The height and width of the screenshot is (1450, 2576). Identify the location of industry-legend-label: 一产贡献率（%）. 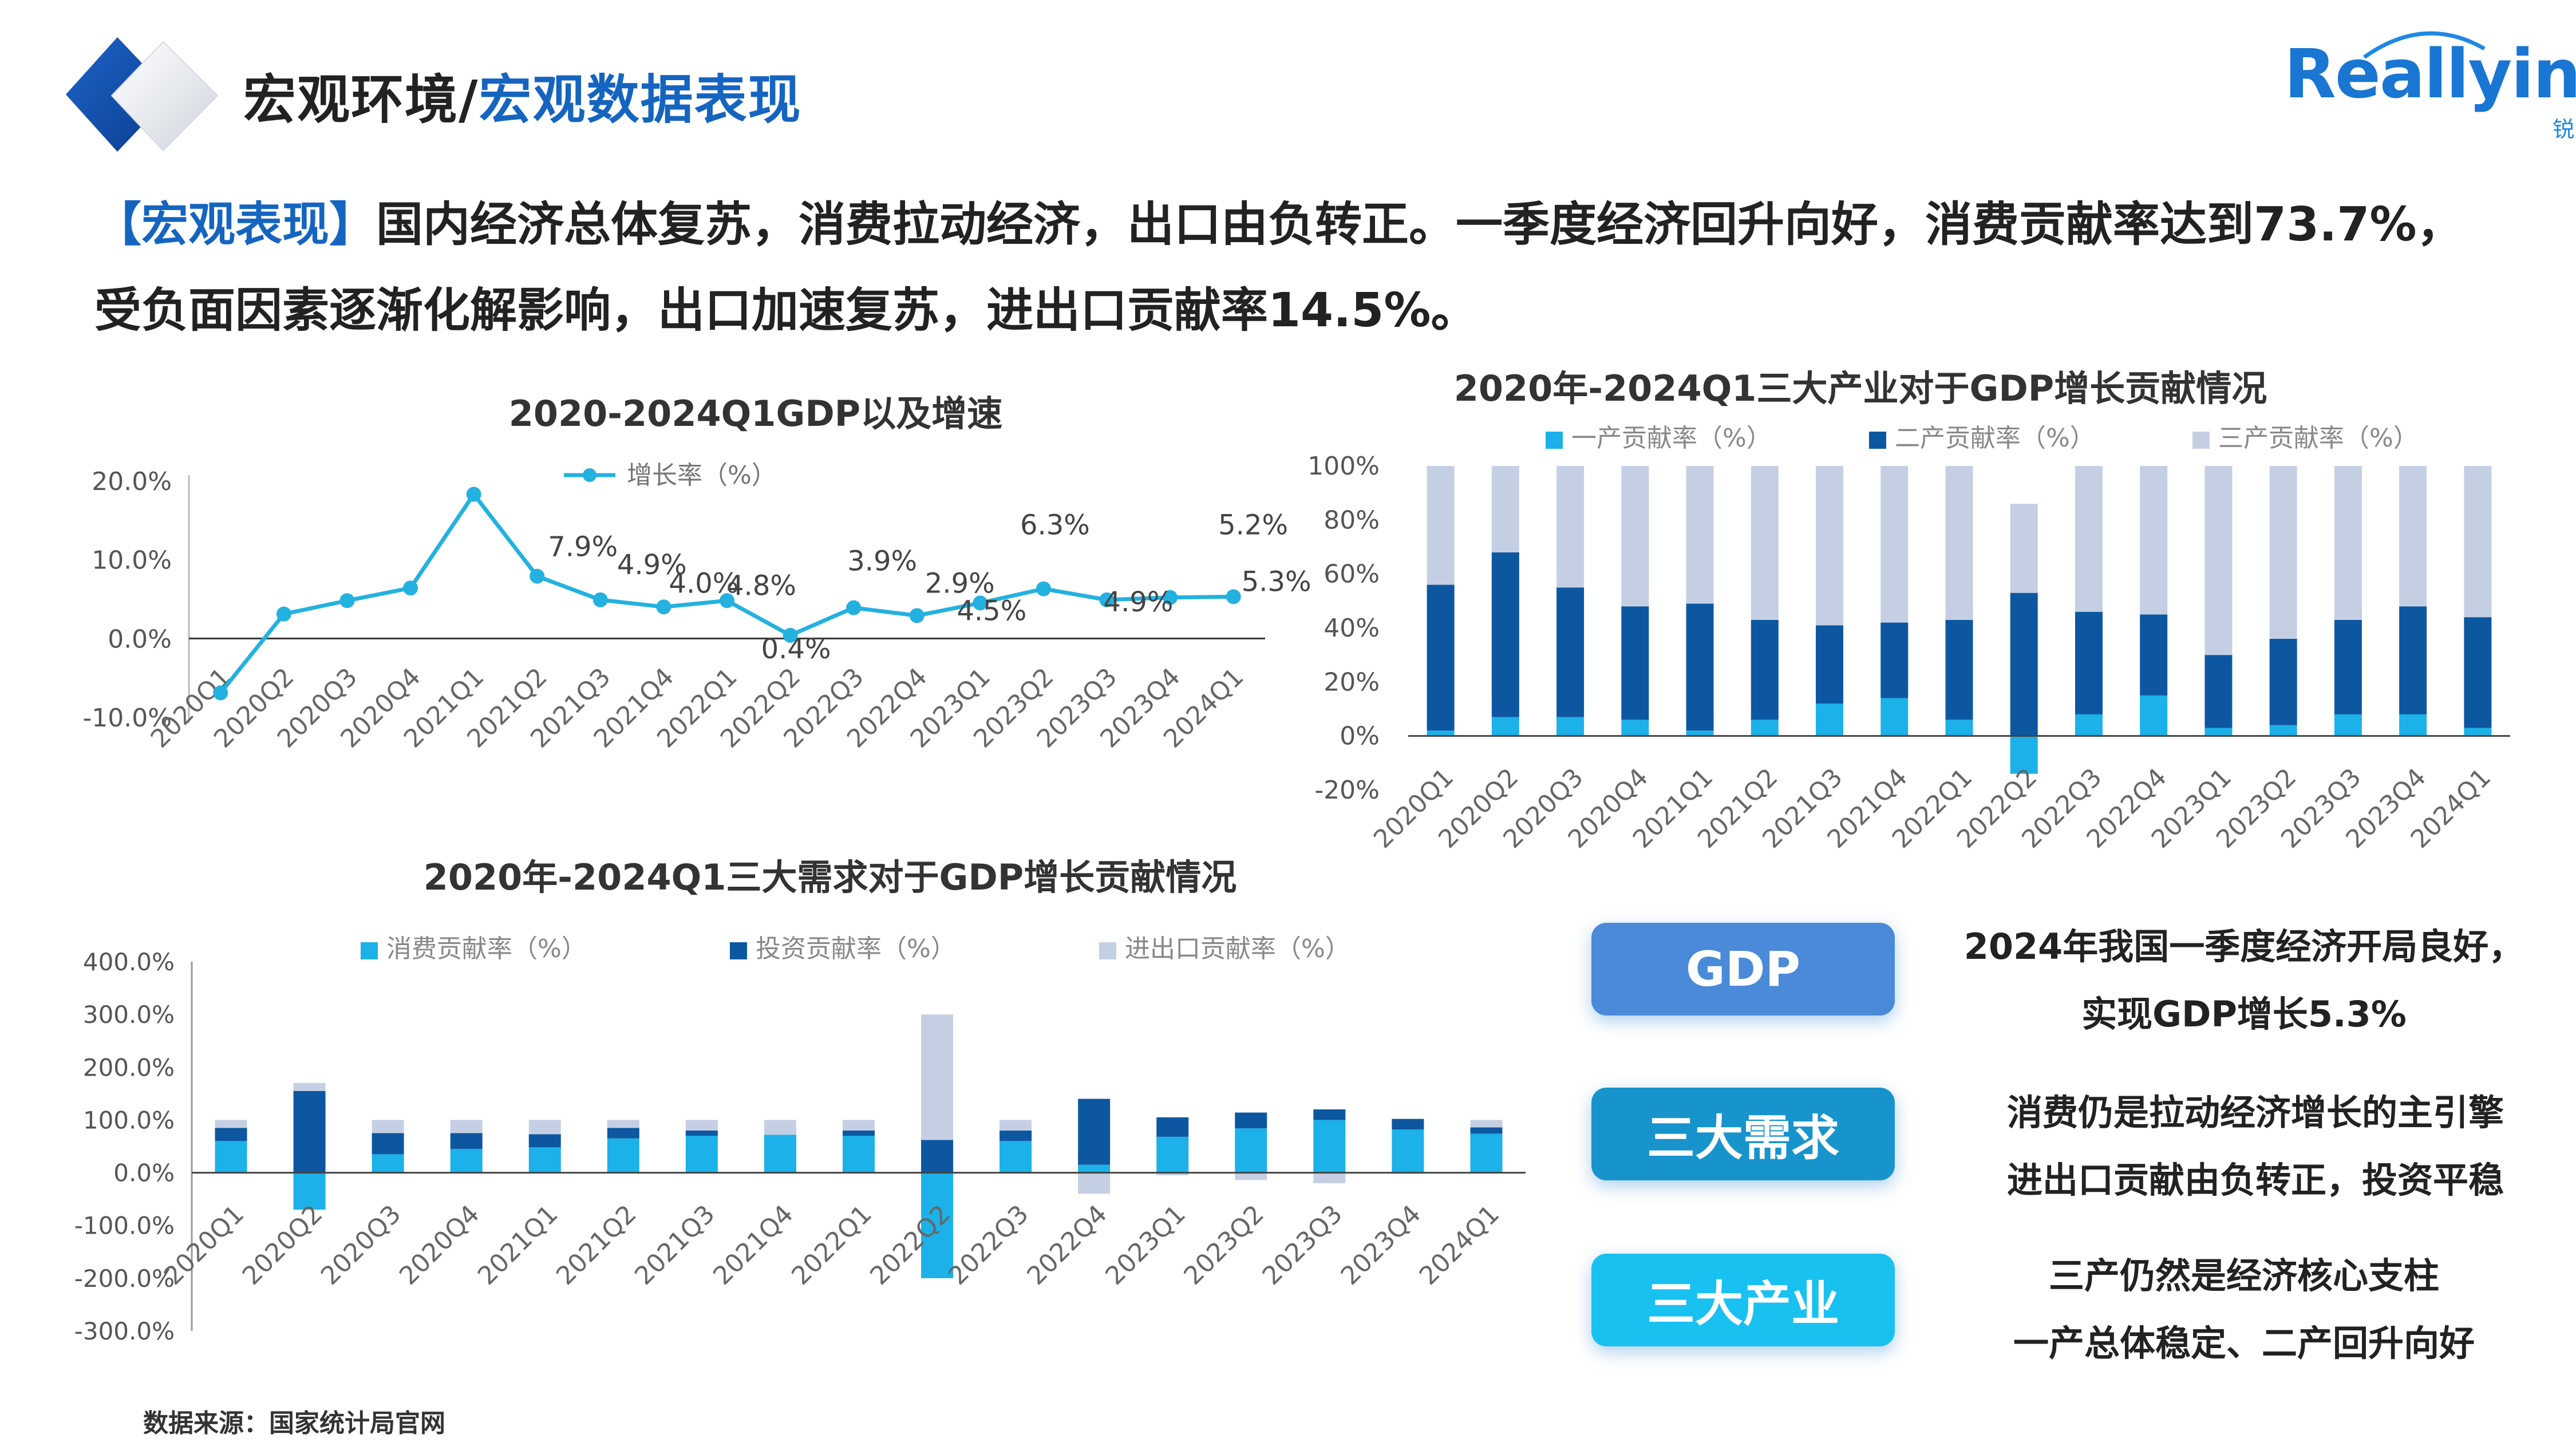
(1671, 438).